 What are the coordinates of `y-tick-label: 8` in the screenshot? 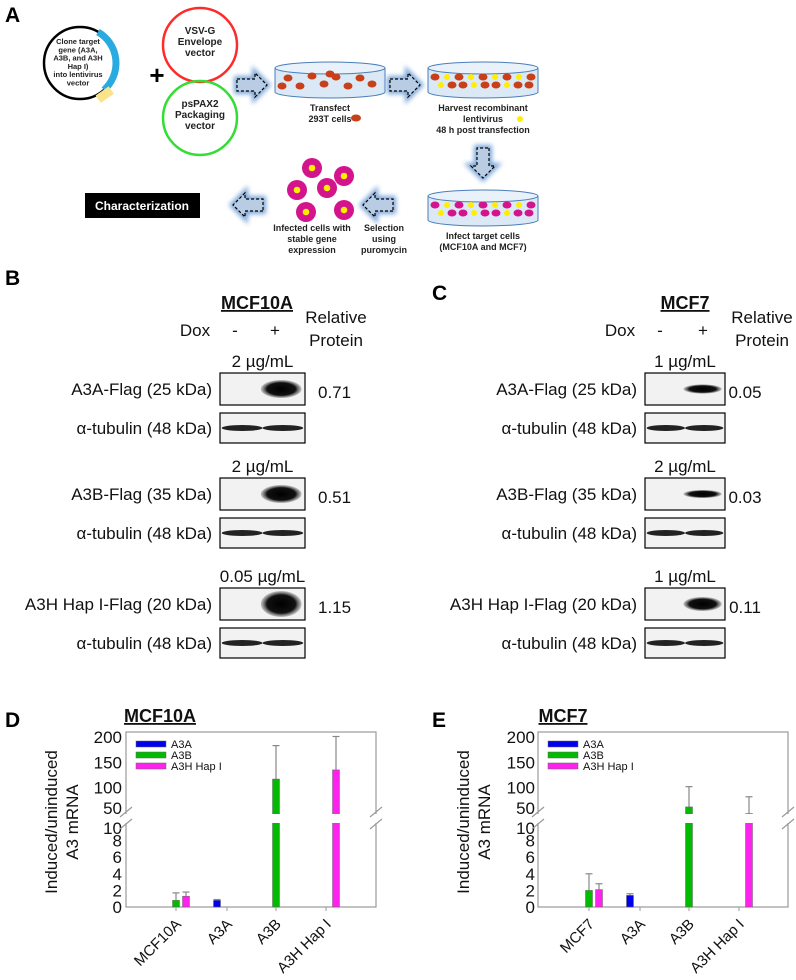 It's located at (117, 841).